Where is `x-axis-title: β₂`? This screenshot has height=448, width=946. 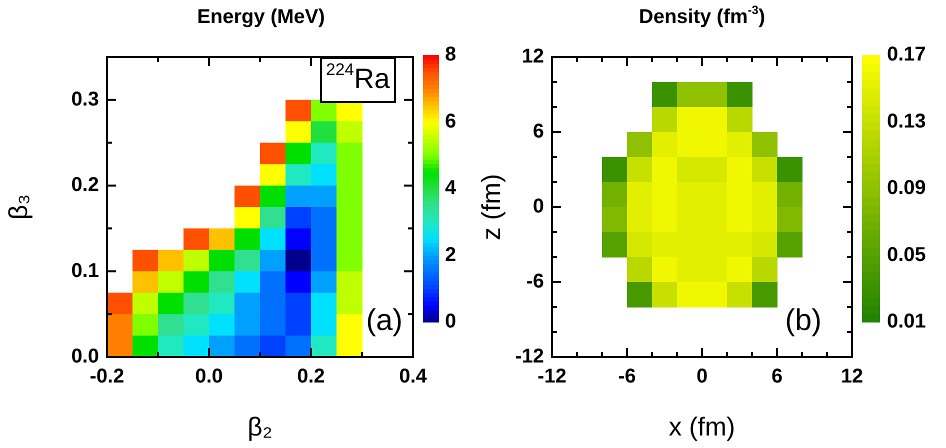 x-axis-title: β₂ is located at coordinates (260, 427).